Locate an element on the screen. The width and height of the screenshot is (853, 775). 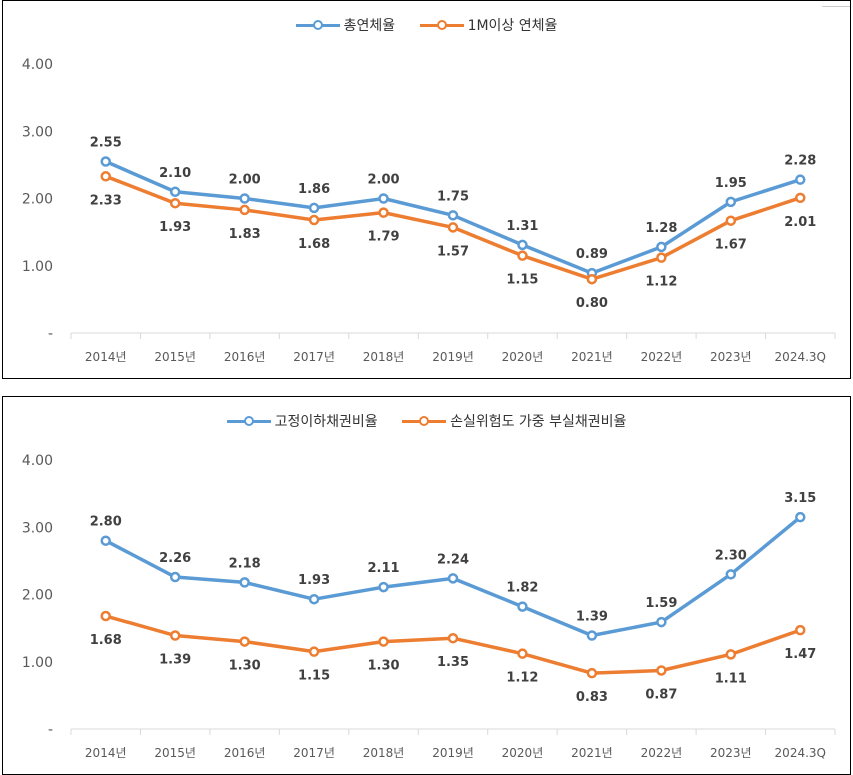
data-label: 0.80 is located at coordinates (592, 303).